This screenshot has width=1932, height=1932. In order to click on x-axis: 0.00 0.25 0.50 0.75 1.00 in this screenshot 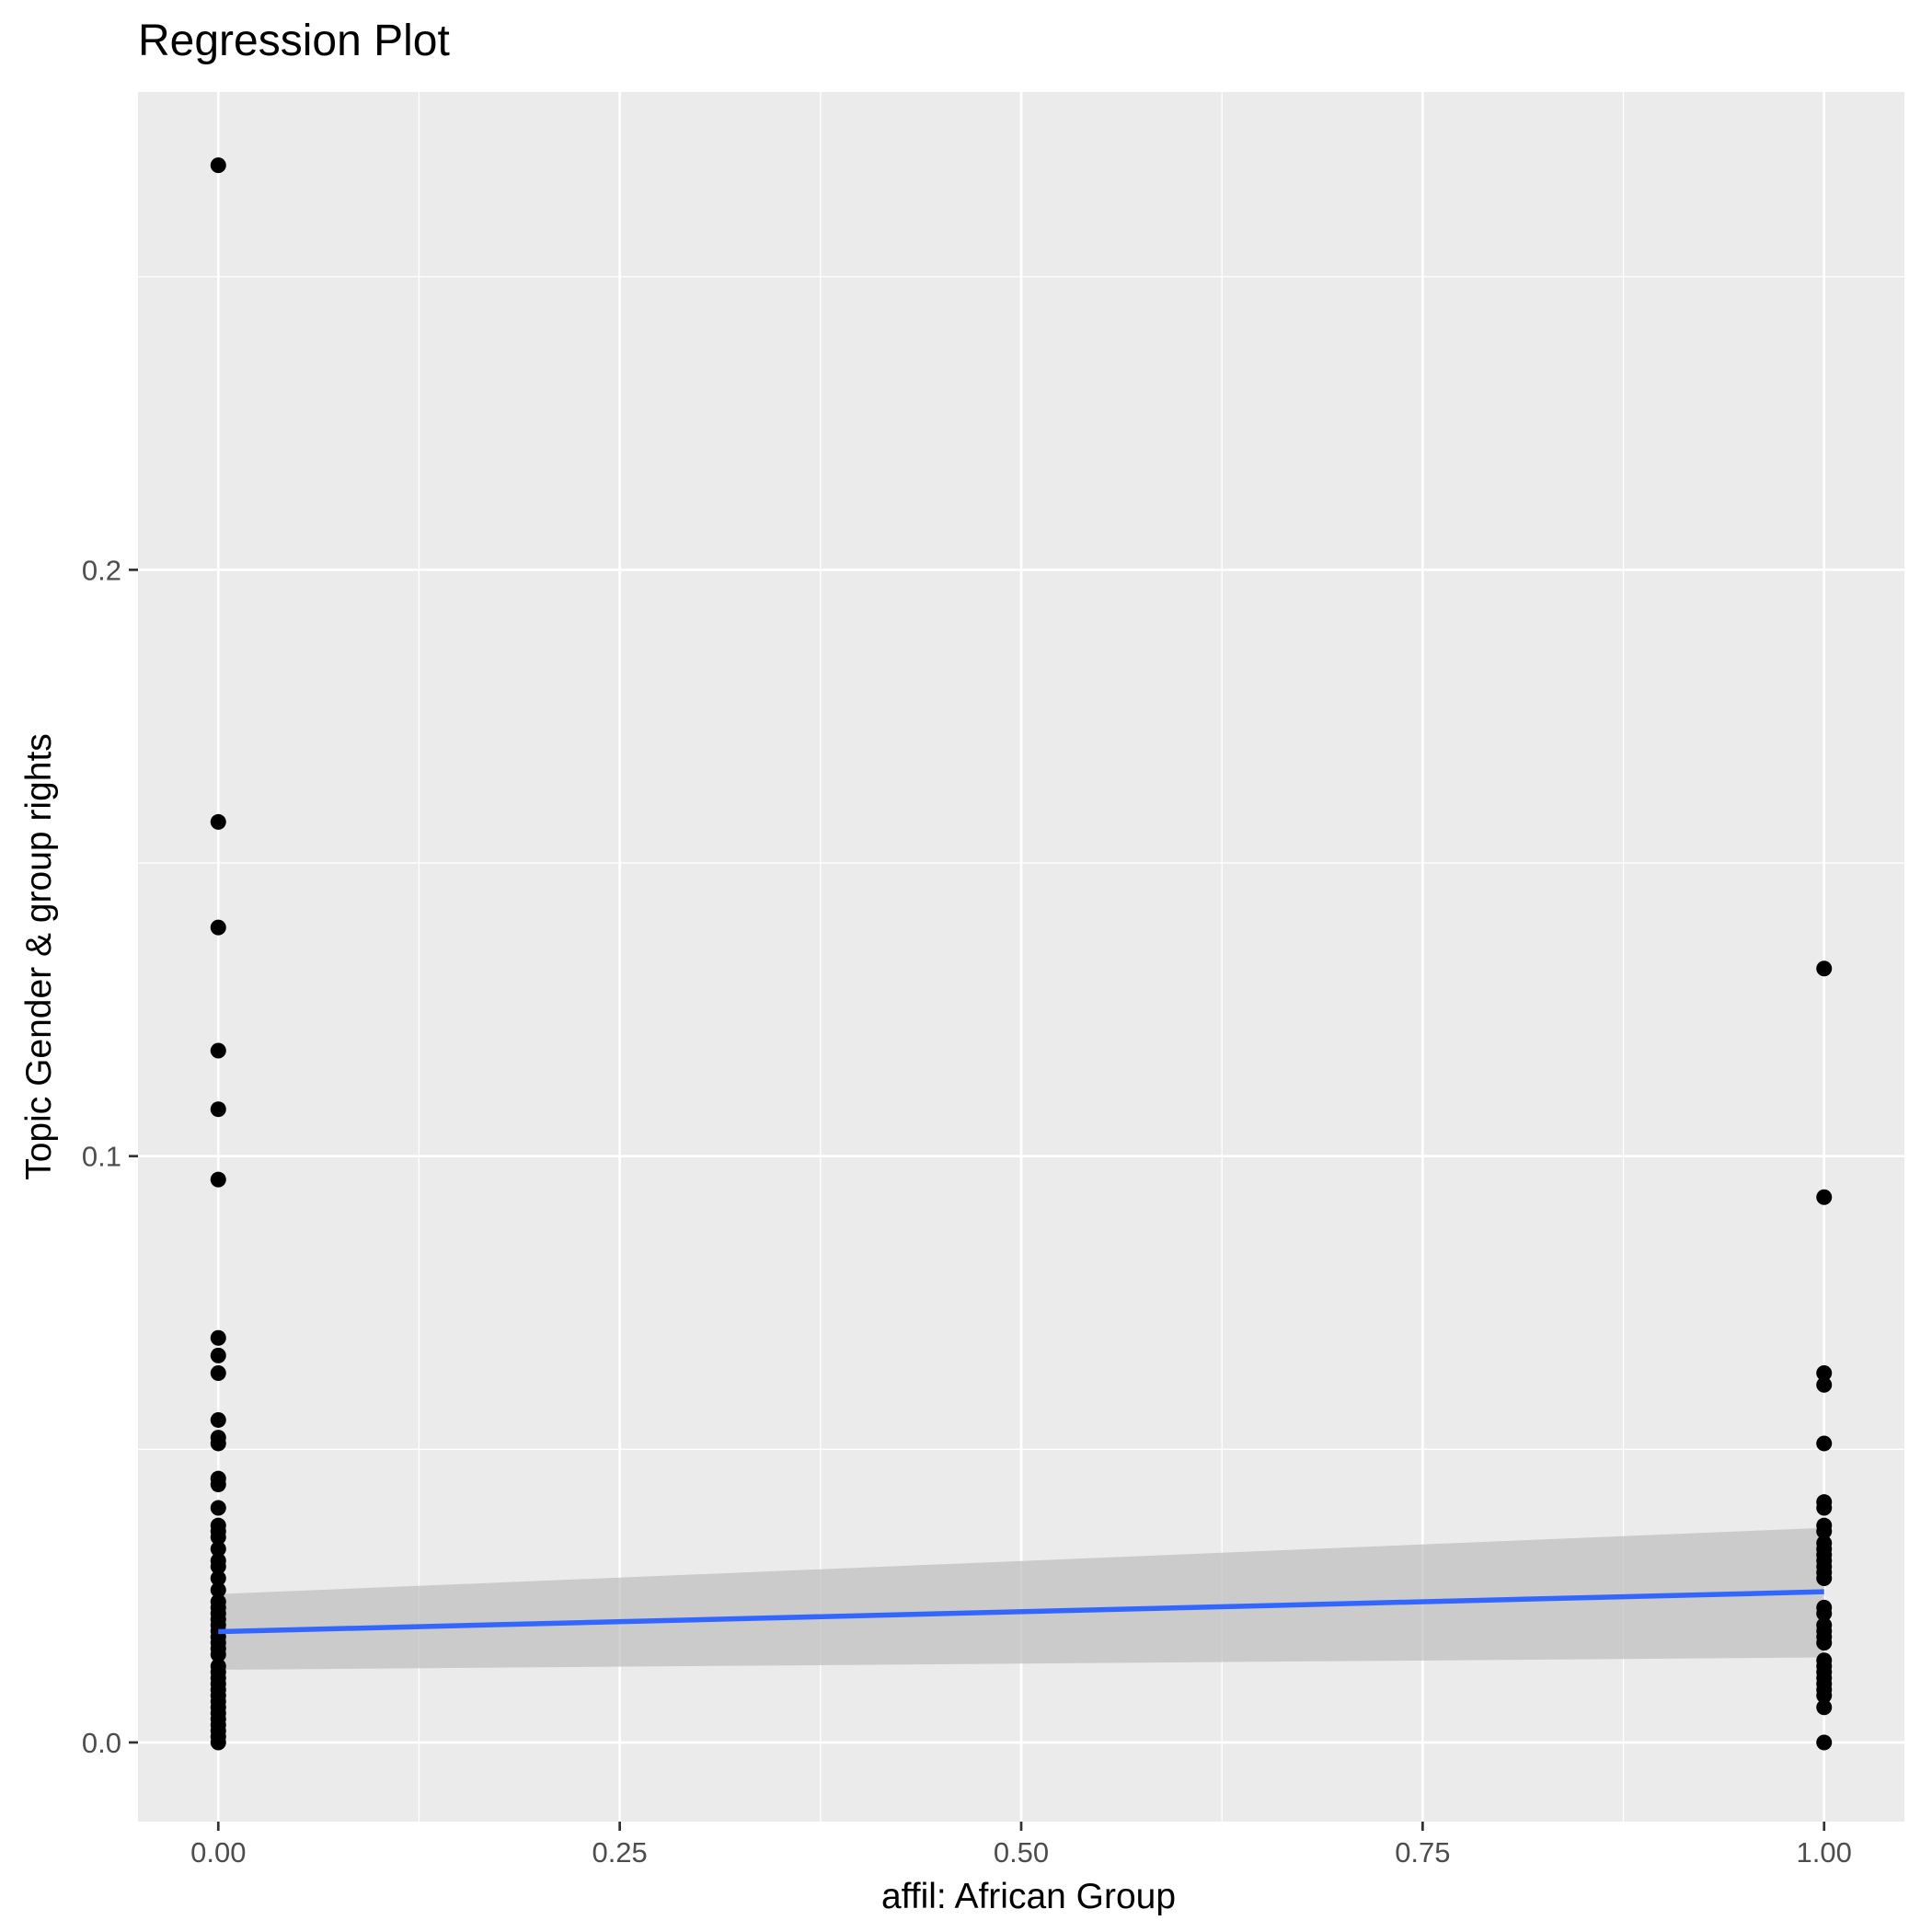, I will do `click(1021, 1845)`.